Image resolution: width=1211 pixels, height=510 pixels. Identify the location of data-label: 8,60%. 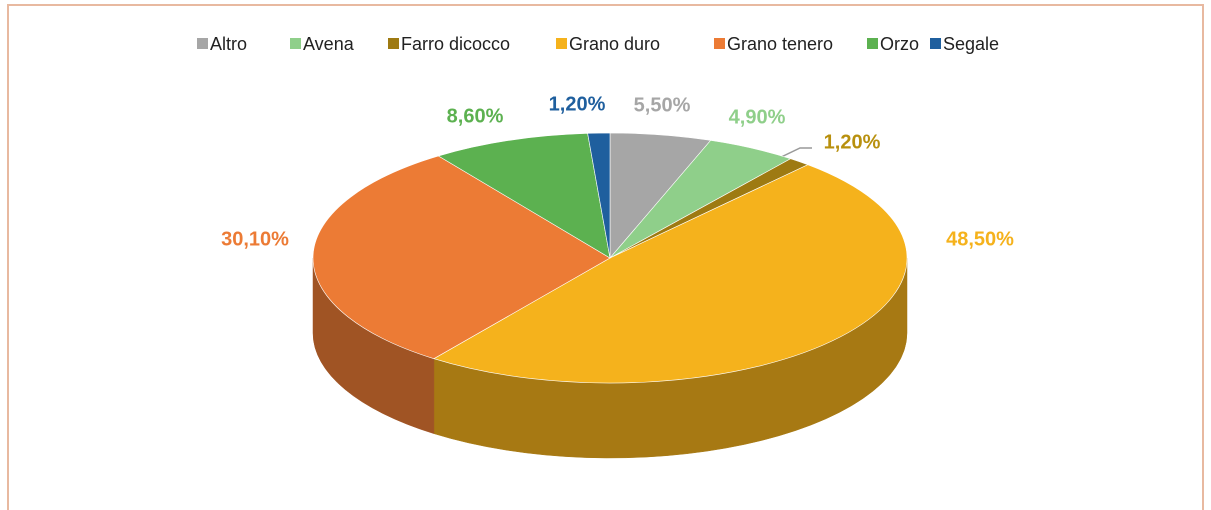
(475, 116).